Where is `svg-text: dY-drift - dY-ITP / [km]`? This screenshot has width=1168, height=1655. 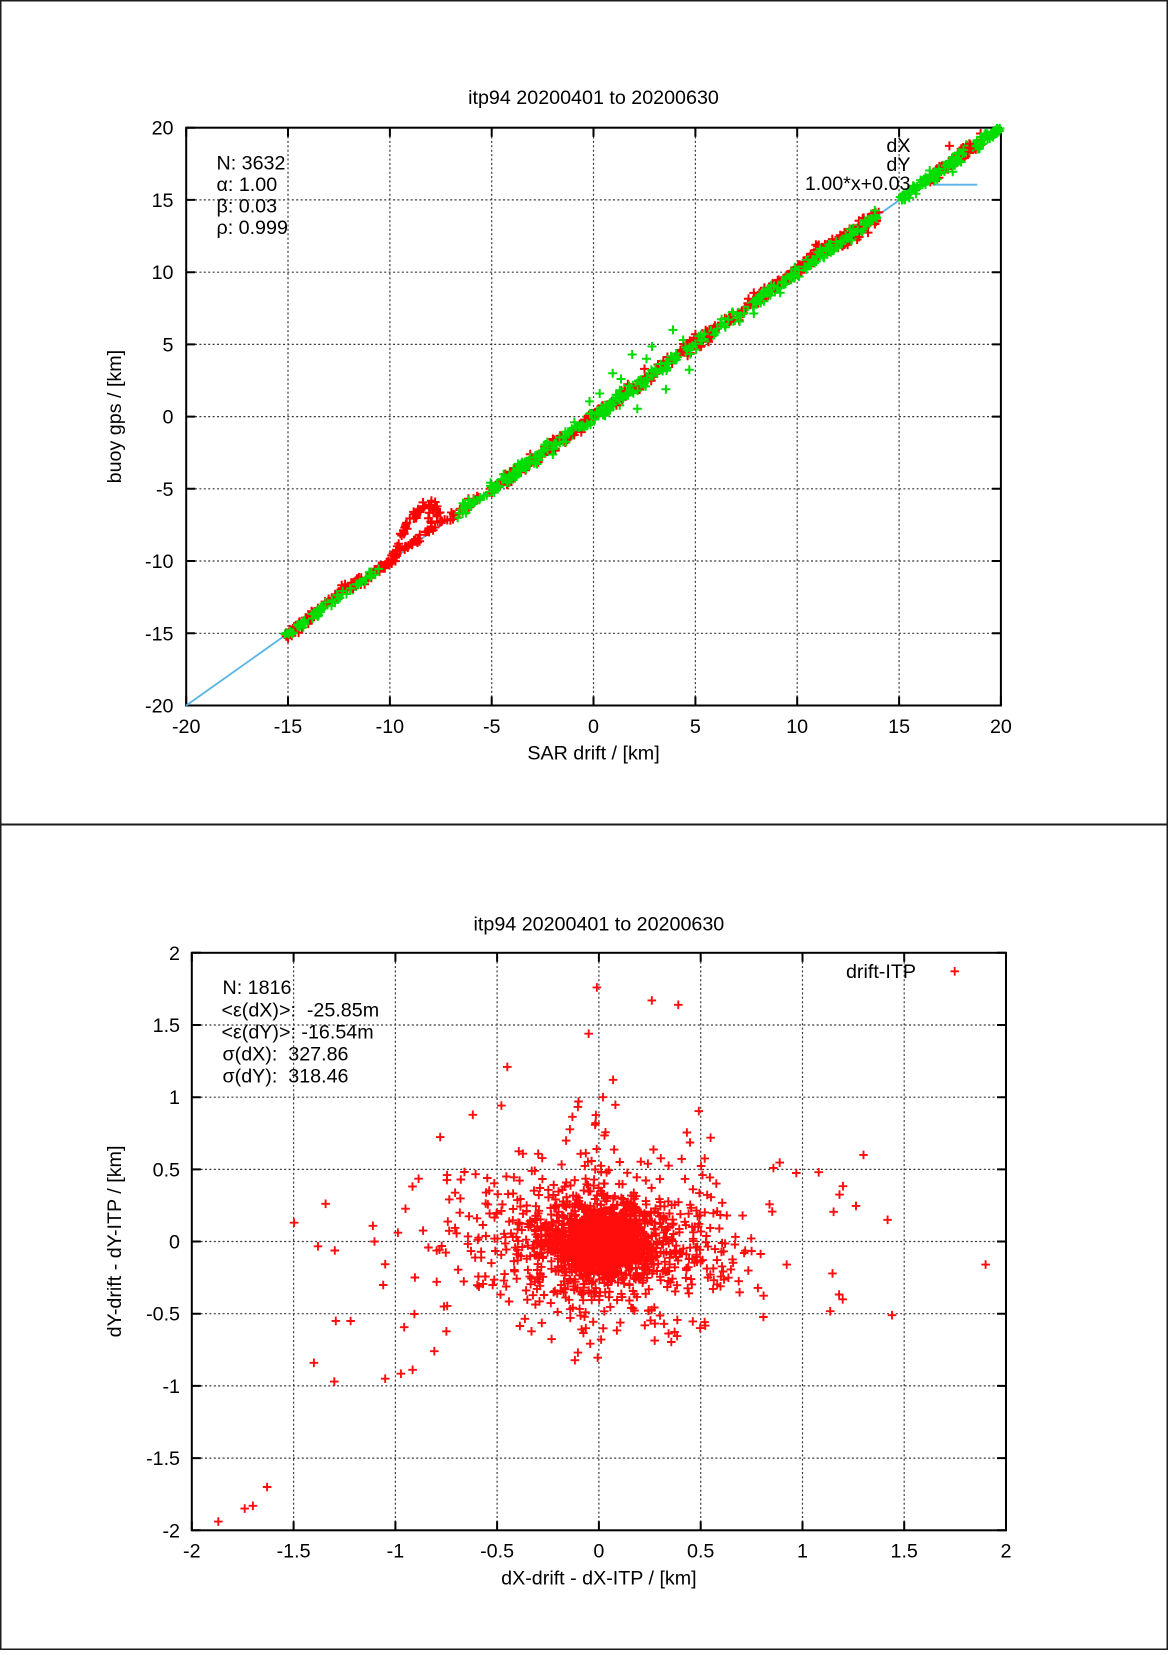 svg-text: dY-drift - dY-ITP / [km] is located at coordinates (115, 1242).